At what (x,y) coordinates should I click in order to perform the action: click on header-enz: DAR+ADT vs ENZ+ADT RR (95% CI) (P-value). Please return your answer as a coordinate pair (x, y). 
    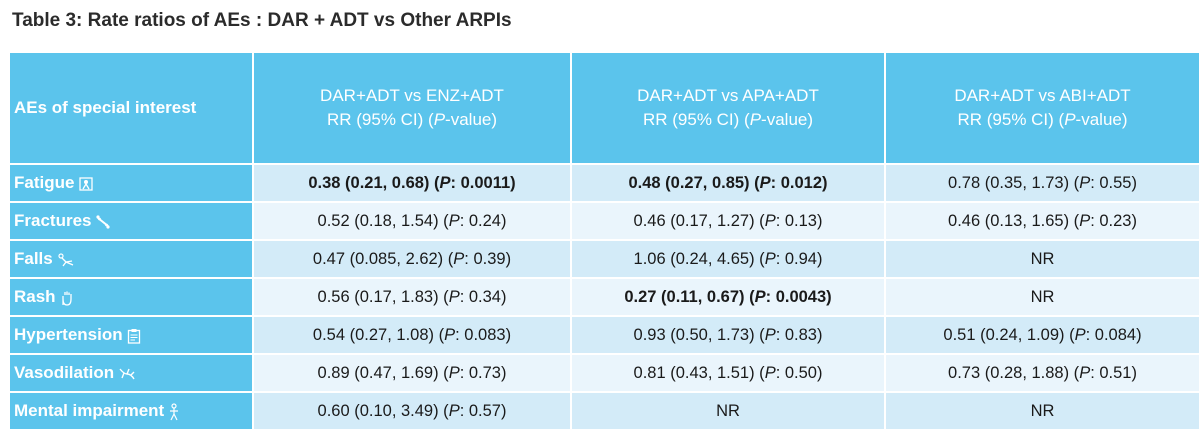
    Looking at the image, I should click on (412, 109).